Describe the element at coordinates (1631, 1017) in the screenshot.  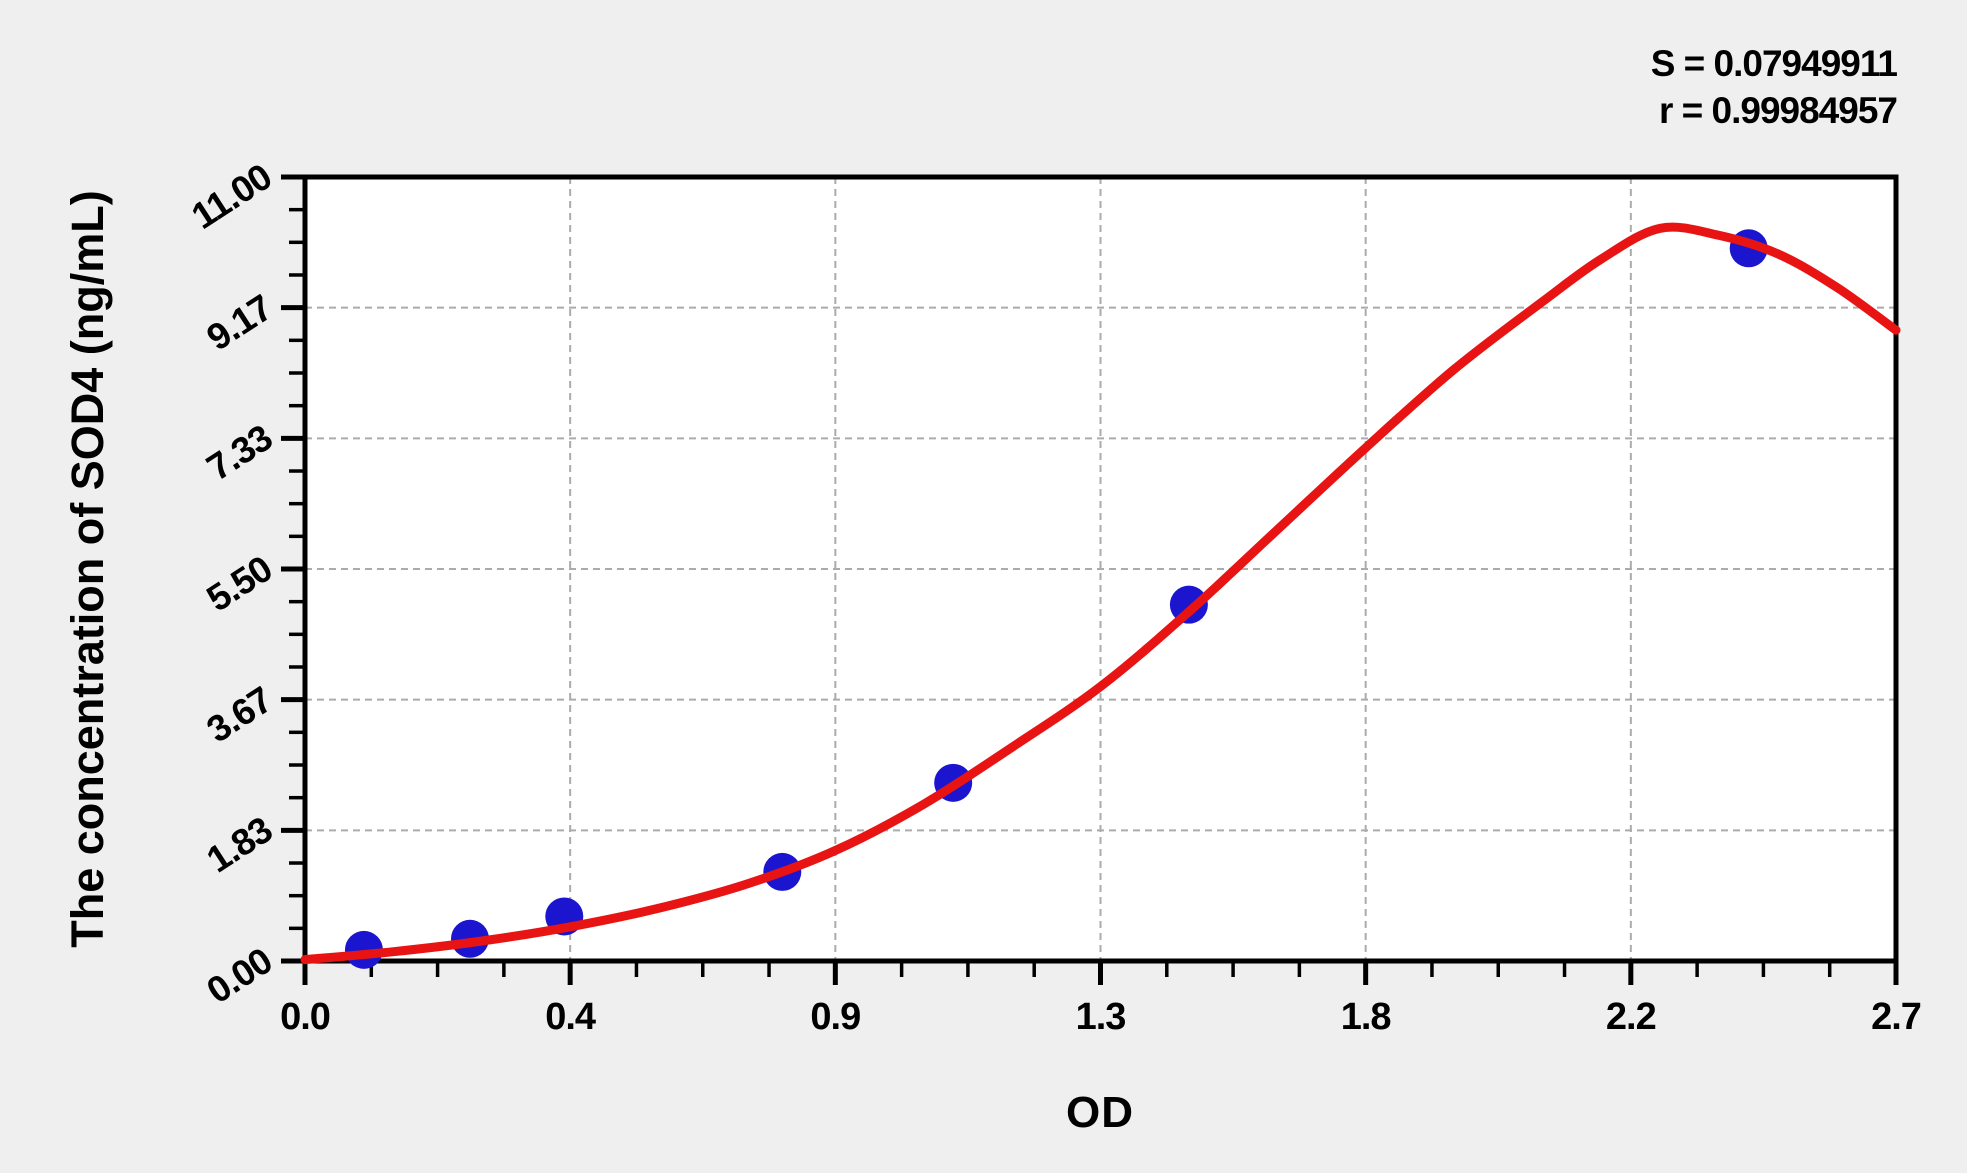
I see `x-tick-label: 2.2` at that location.